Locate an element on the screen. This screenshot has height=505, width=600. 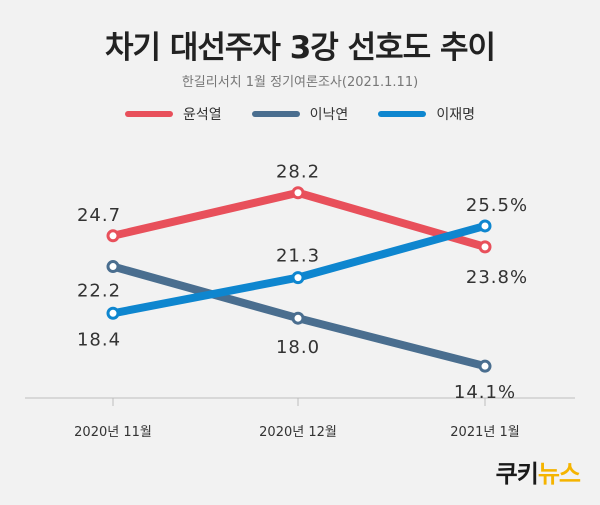
legend-swatch-lee-jaemyung is located at coordinates (402, 114).